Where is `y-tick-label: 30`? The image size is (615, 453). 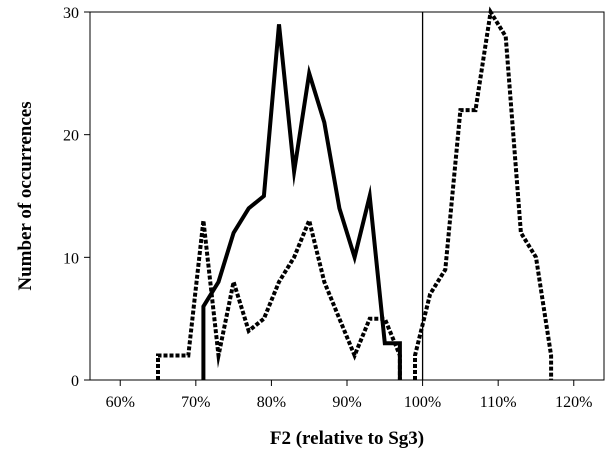
y-tick-label: 30 is located at coordinates (71, 13).